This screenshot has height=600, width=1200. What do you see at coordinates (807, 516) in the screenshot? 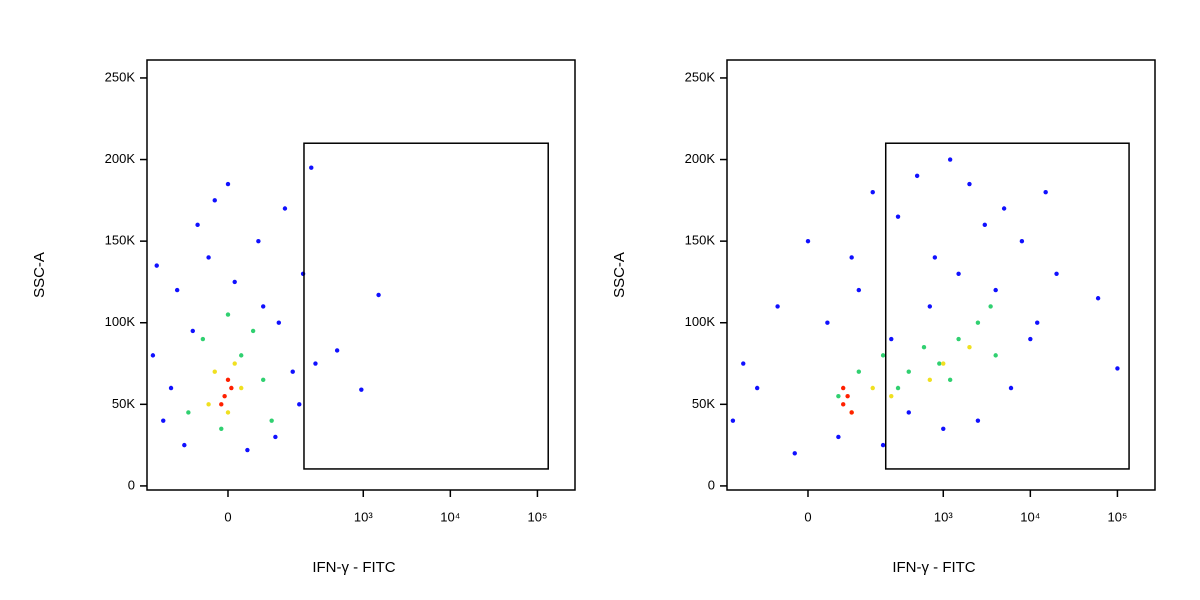
I see `x-tick-label: 0` at bounding box center [807, 516].